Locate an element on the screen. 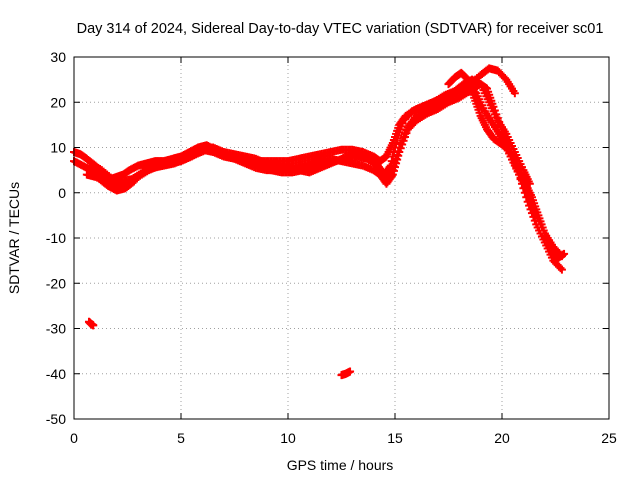 The image size is (640, 480). x-tick-label: 20 is located at coordinates (502, 438).